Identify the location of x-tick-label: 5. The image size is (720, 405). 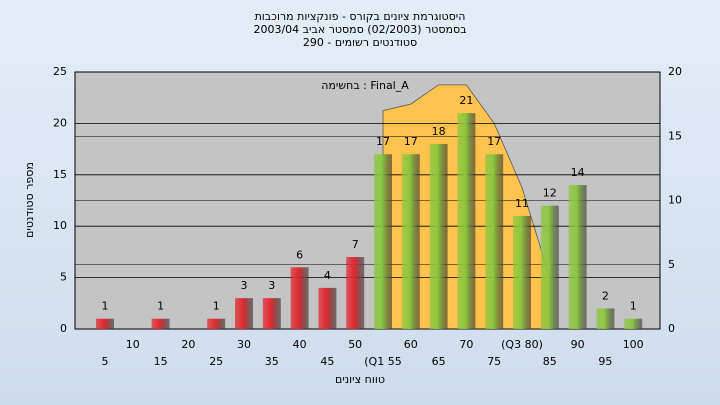
(105, 361).